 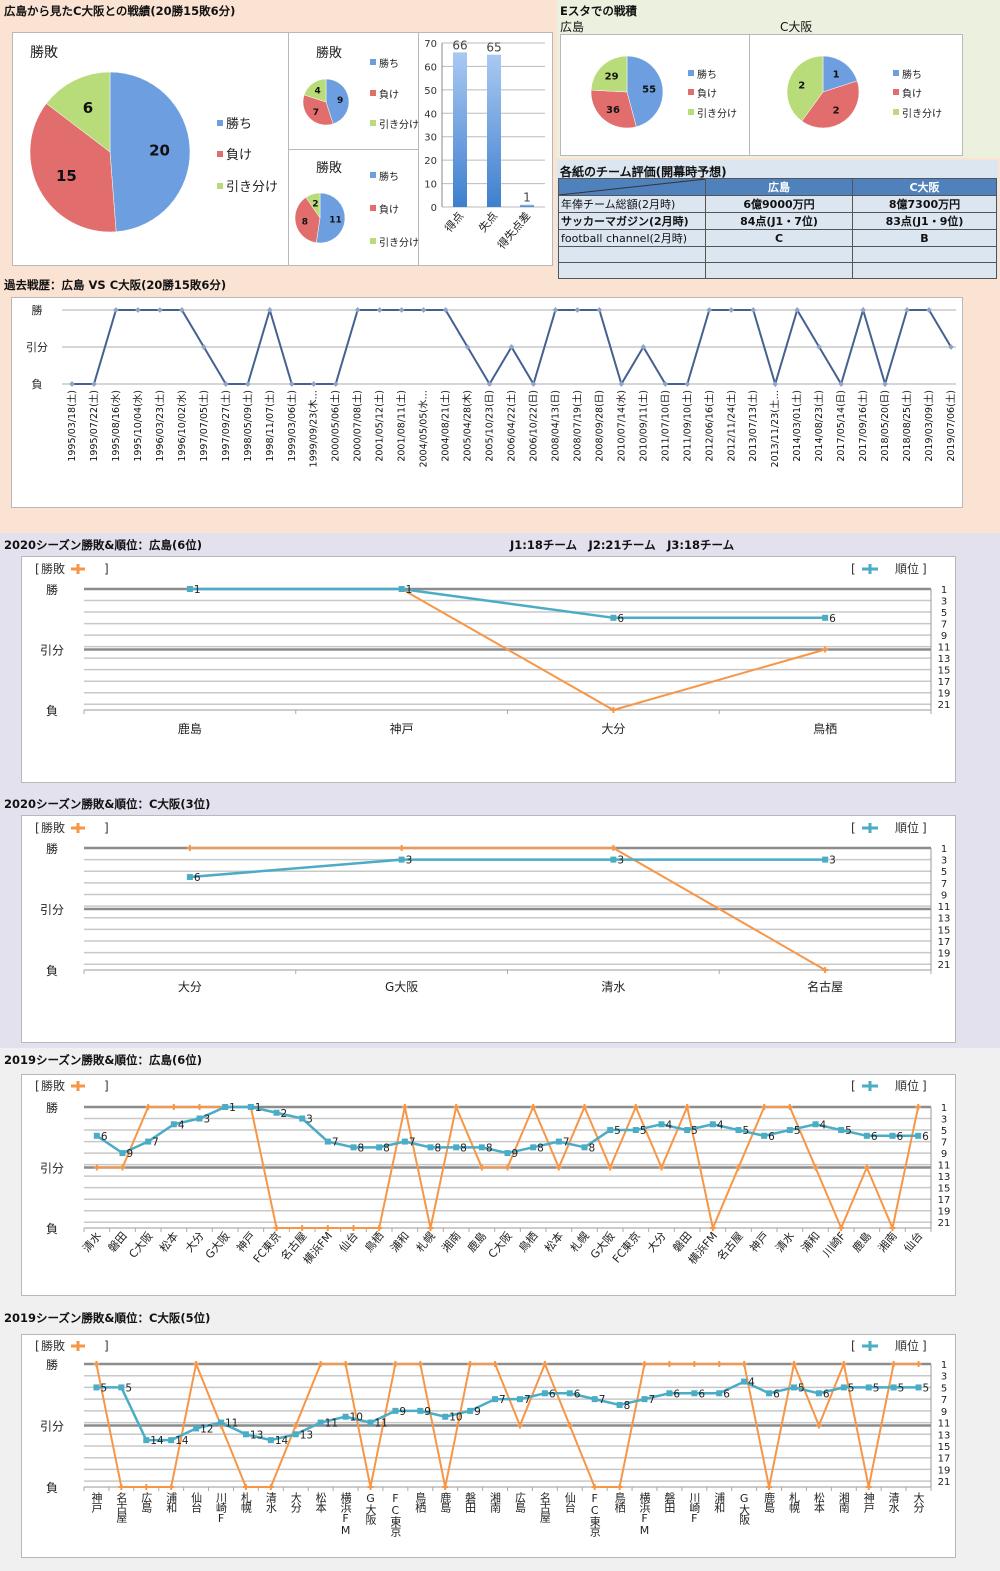 I want to click on past-results-title: 過去戦歴：広島 VS C大阪(20勝15敗6分), so click(x=115, y=285).